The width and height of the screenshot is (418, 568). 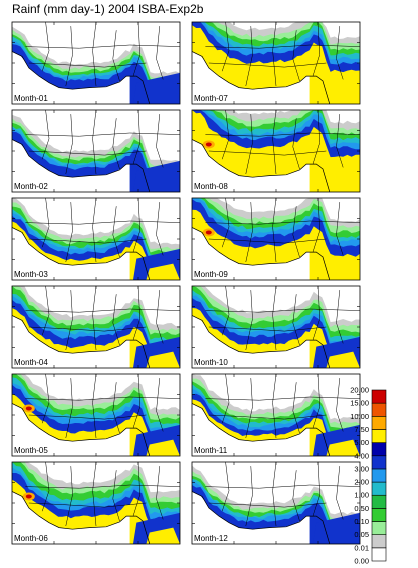 What do you see at coordinates (361, 442) in the screenshot?
I see `colorbar-tick-label: 5.00` at bounding box center [361, 442].